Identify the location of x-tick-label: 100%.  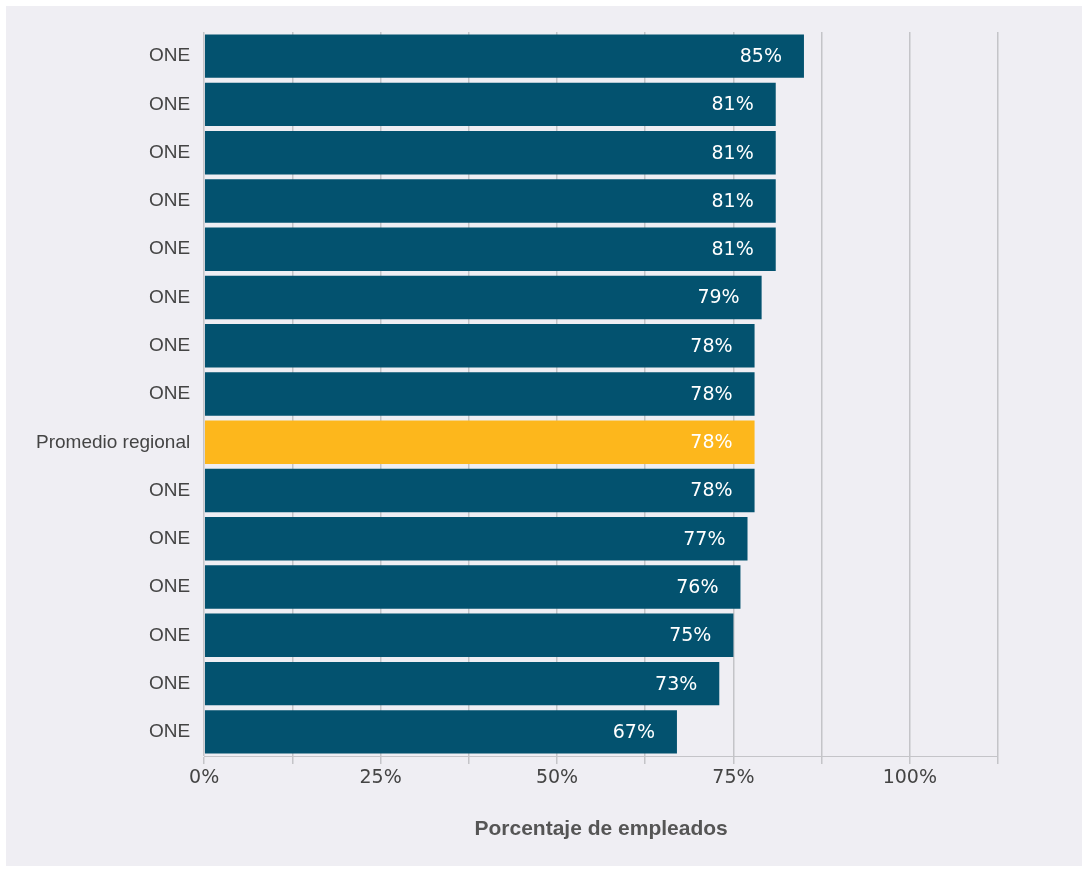
(909, 776).